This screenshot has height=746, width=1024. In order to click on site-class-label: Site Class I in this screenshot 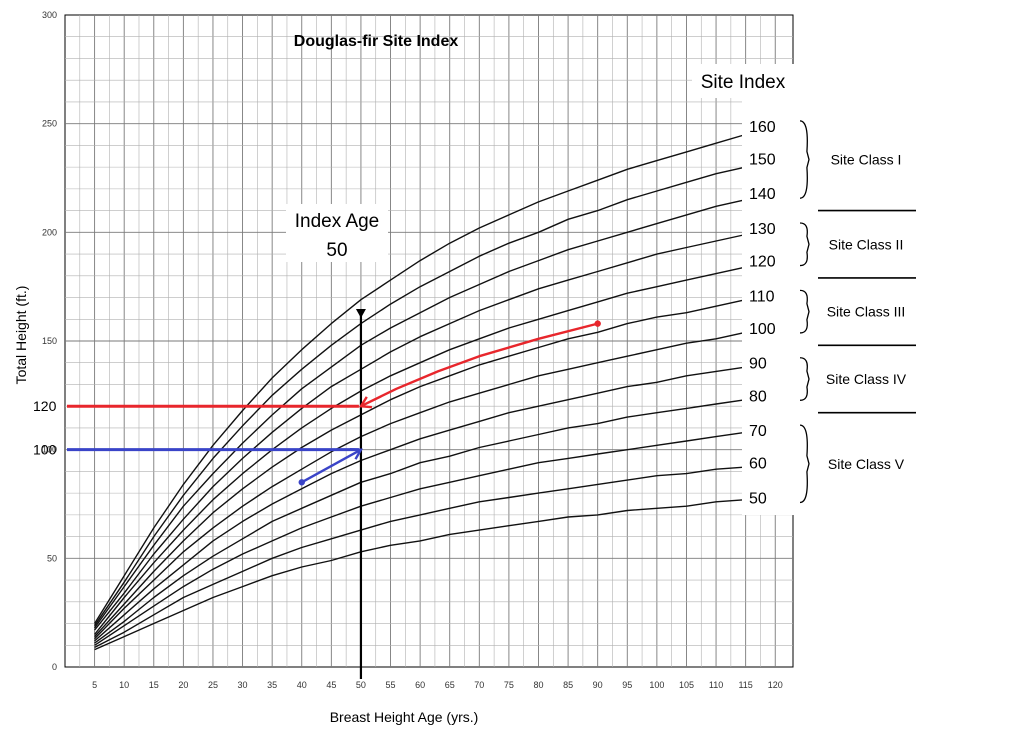, I will do `click(866, 160)`.